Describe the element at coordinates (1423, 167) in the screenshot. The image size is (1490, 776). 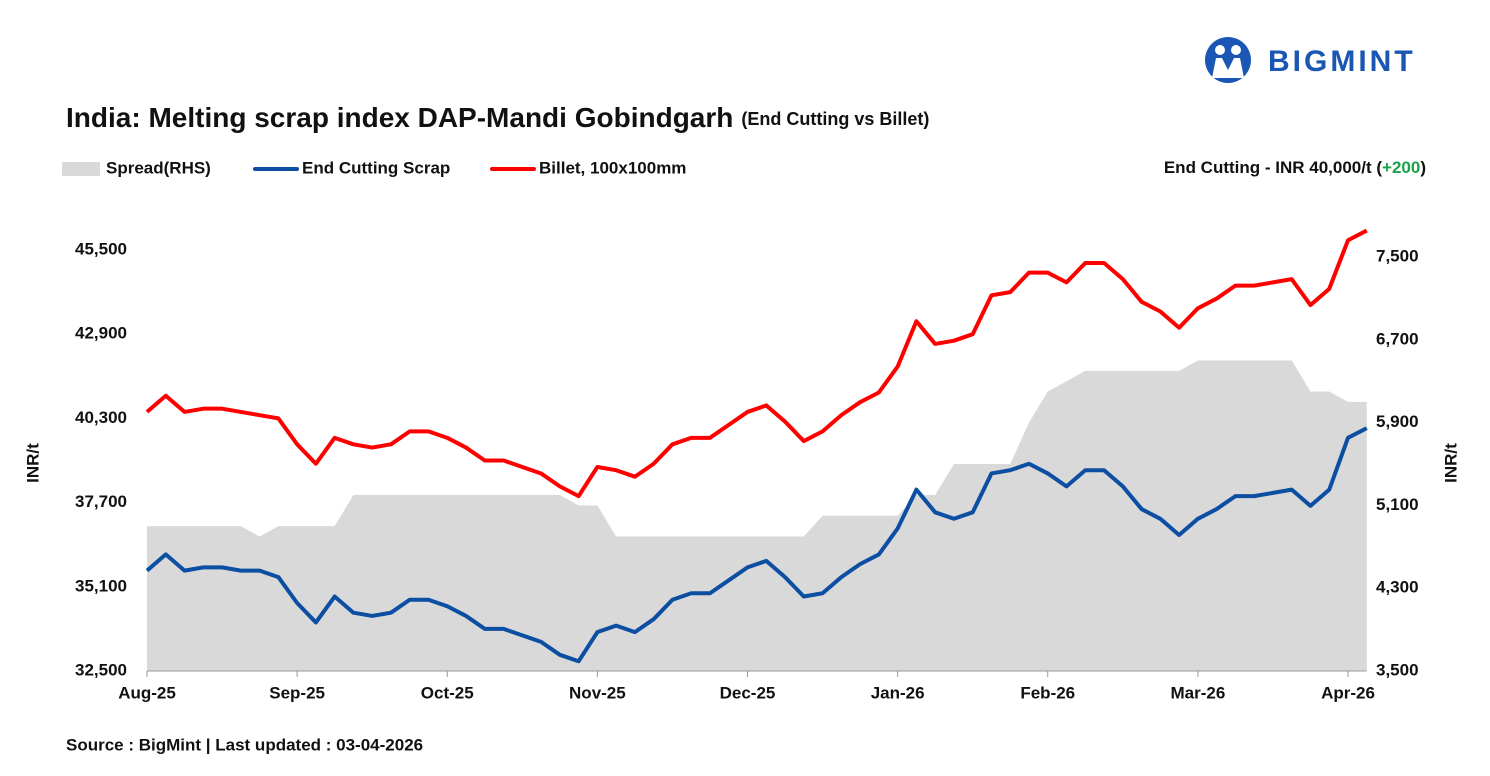
I see `annotation-suffix: )` at that location.